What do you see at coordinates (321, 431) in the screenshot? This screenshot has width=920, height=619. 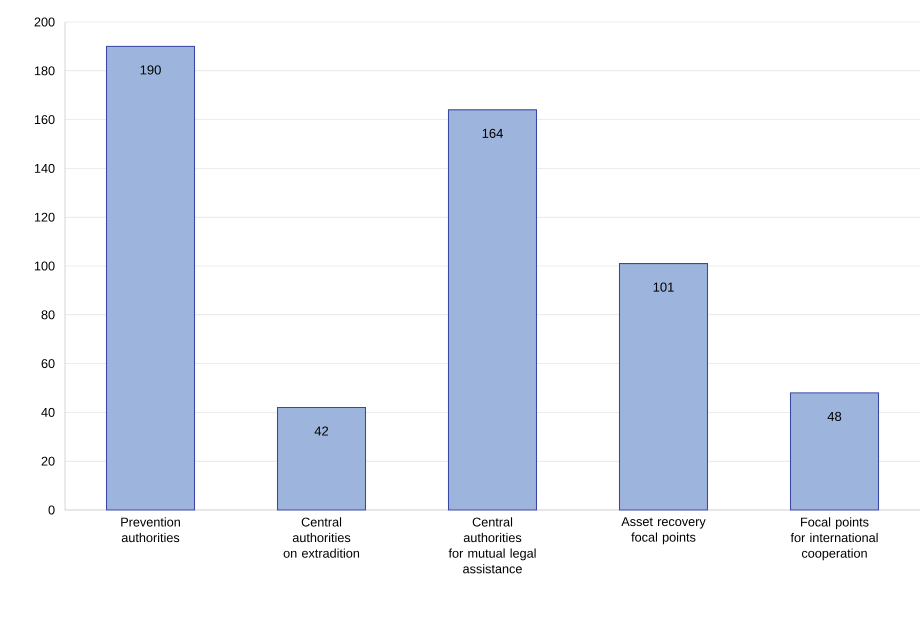 I see `data-label: 42` at bounding box center [321, 431].